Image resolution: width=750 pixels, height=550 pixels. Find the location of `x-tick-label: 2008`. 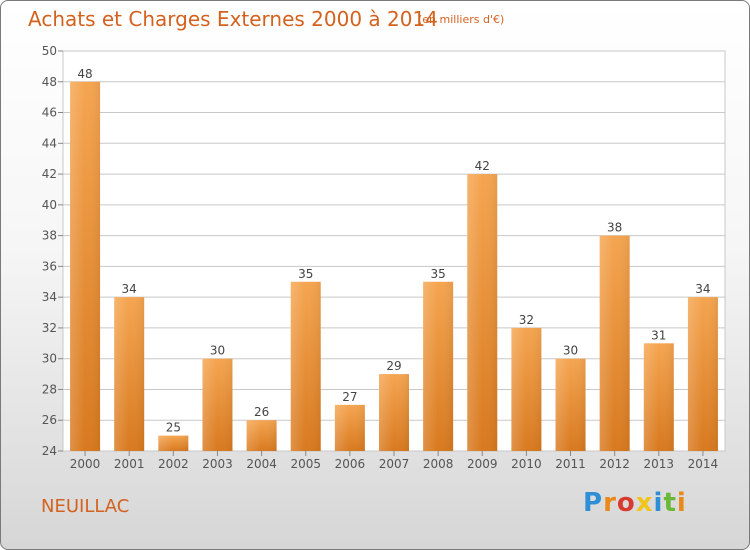

x-tick-label: 2008 is located at coordinates (438, 464).